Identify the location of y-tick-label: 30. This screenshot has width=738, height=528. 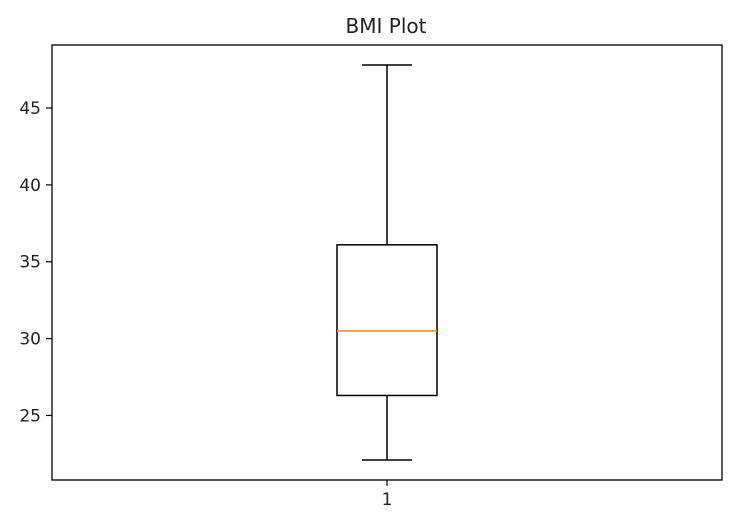
(30, 340).